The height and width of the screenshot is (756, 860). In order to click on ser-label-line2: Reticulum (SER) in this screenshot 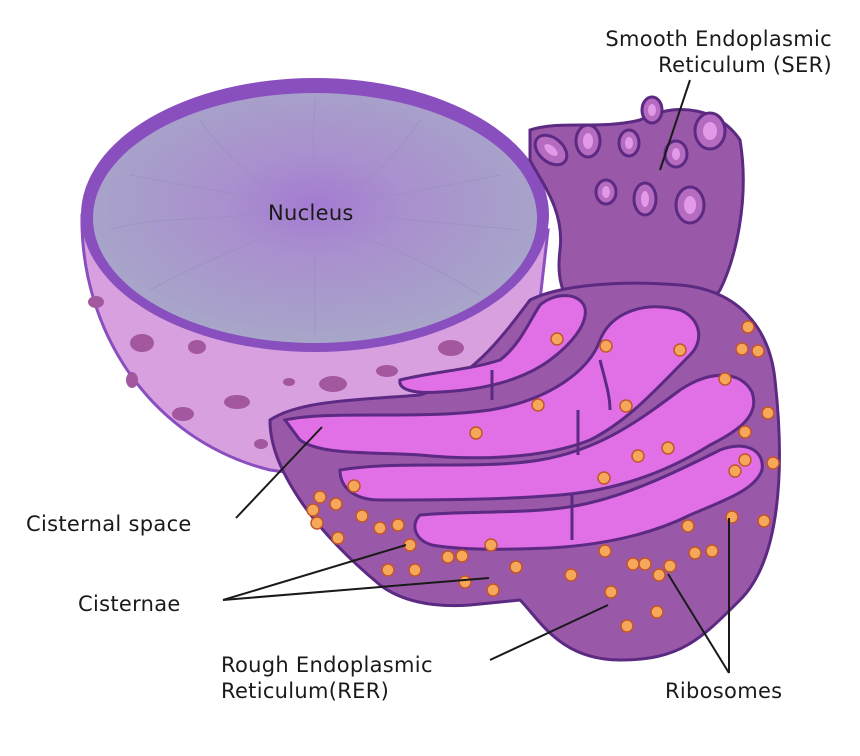, I will do `click(745, 65)`.